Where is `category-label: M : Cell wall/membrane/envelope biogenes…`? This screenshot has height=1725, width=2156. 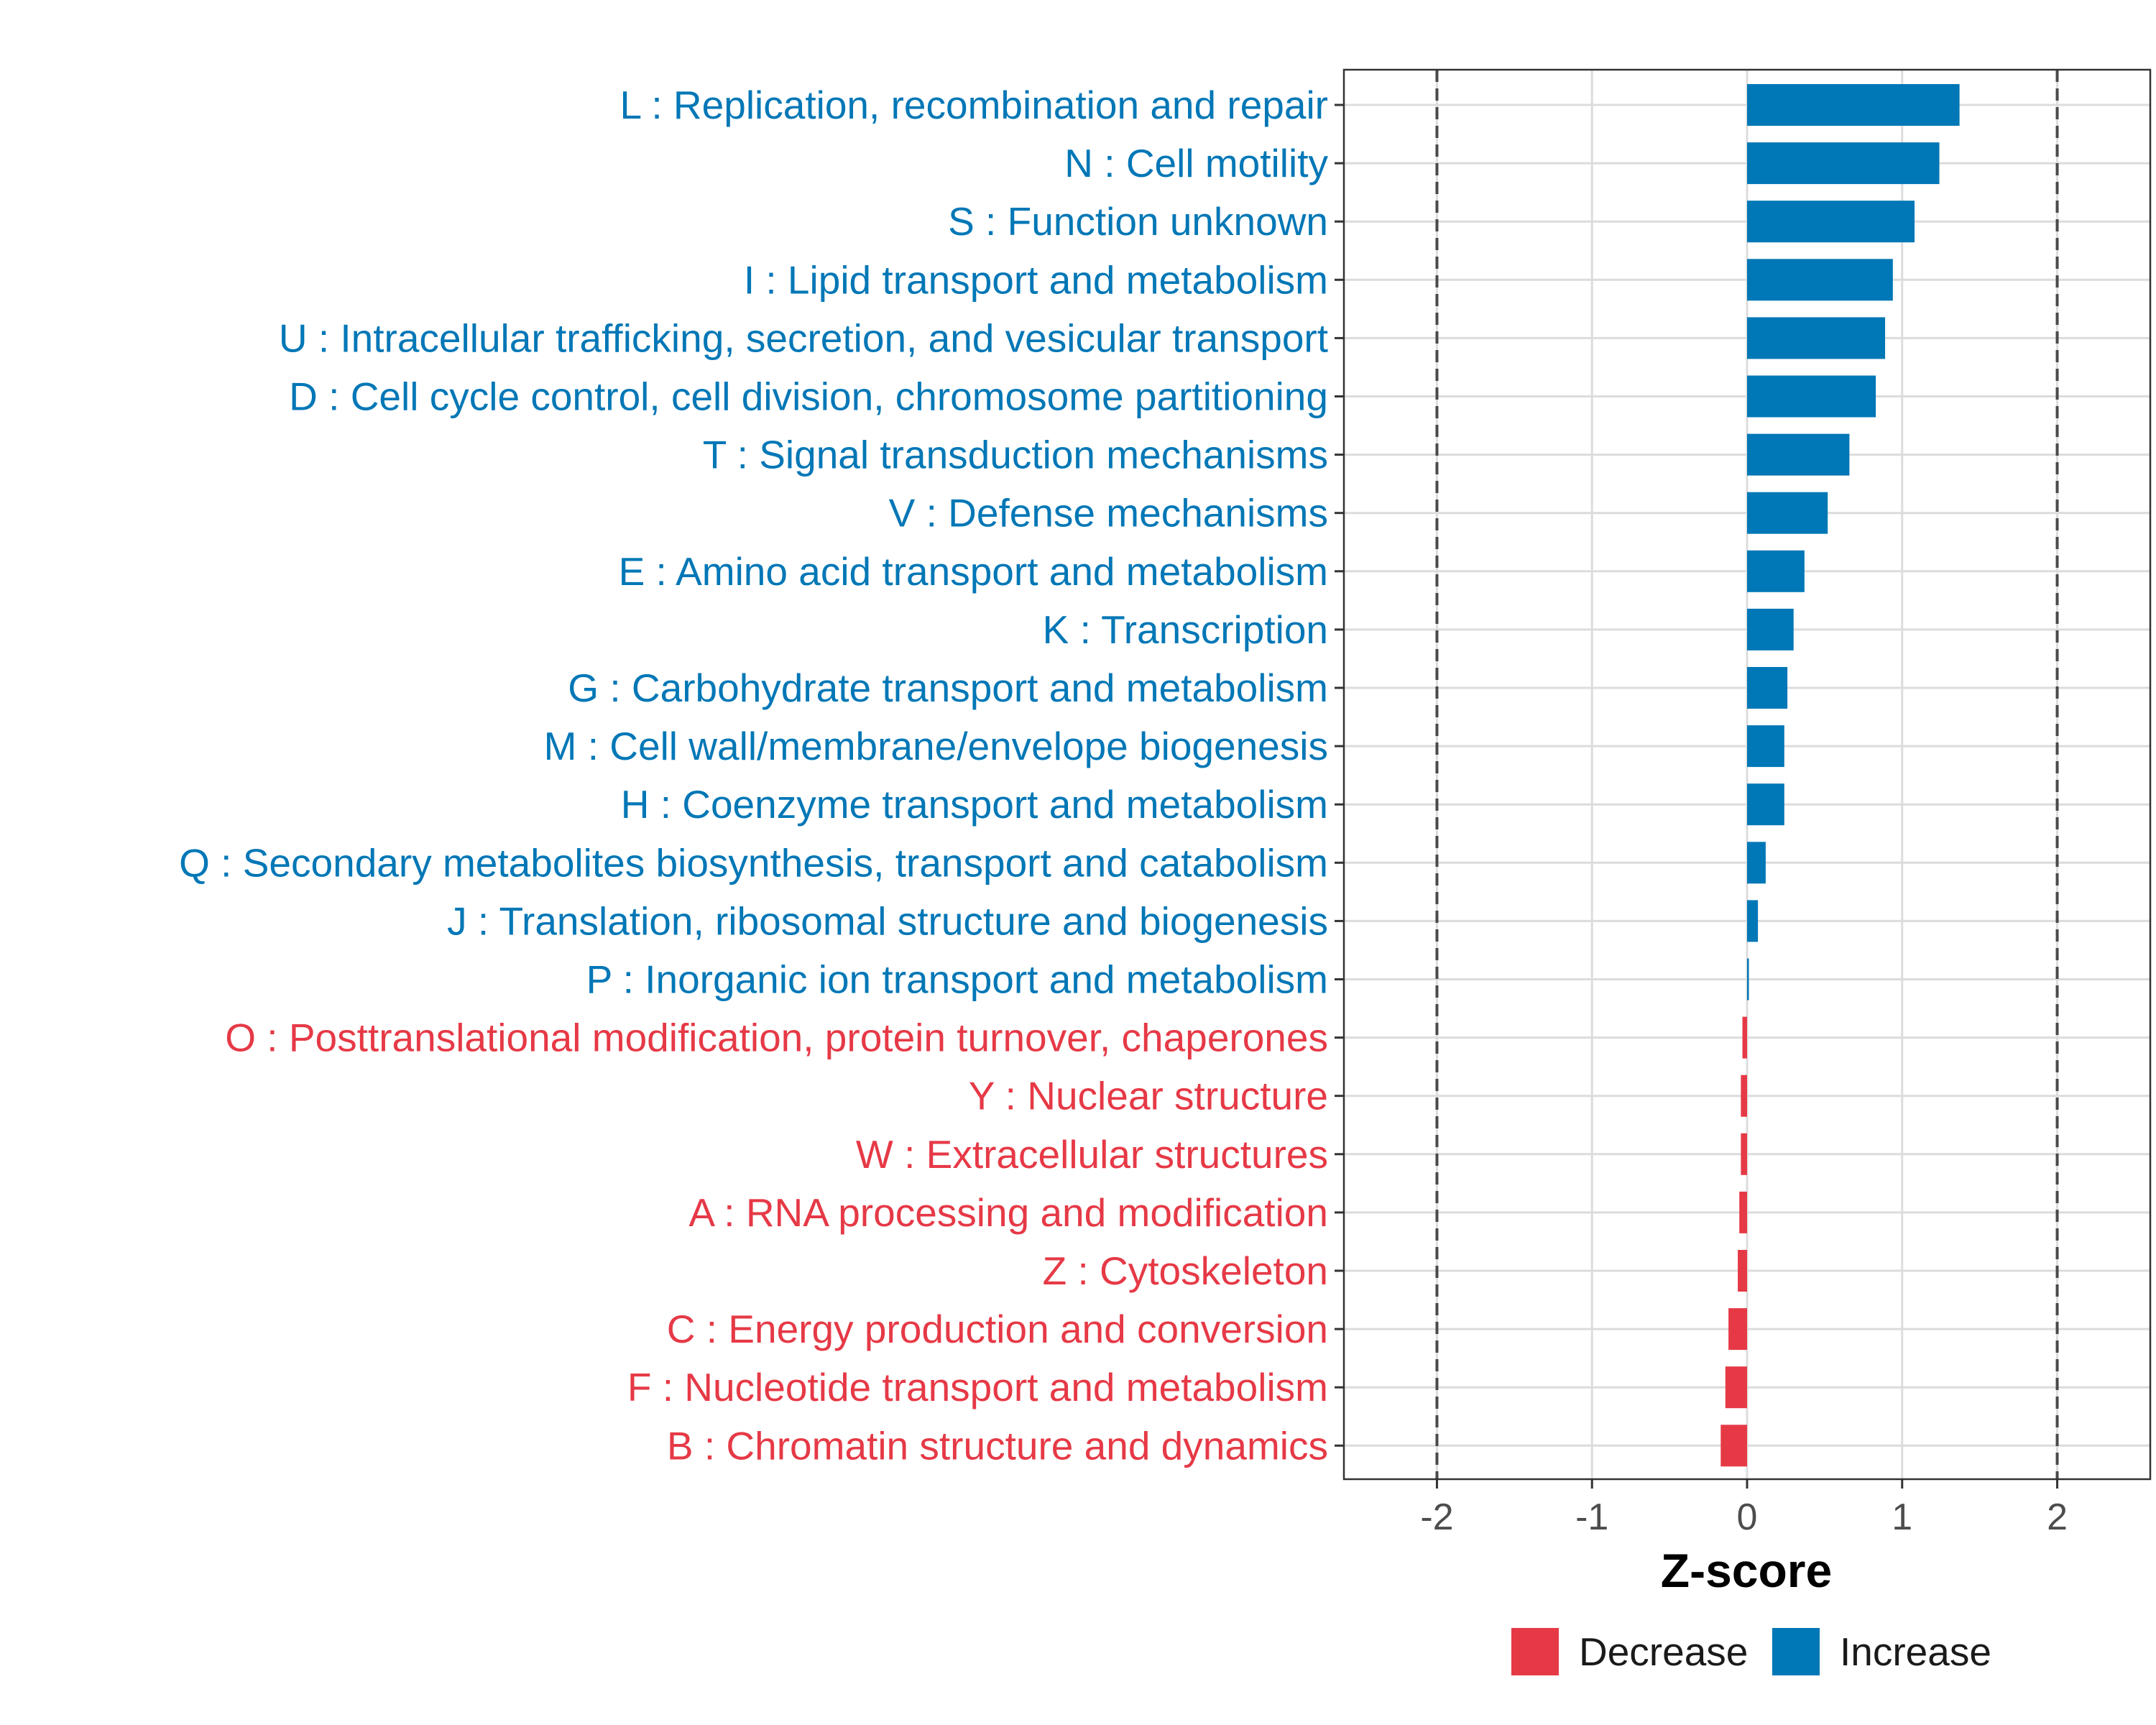 category-label: M : Cell wall/membrane/envelope biogenes… is located at coordinates (936, 746).